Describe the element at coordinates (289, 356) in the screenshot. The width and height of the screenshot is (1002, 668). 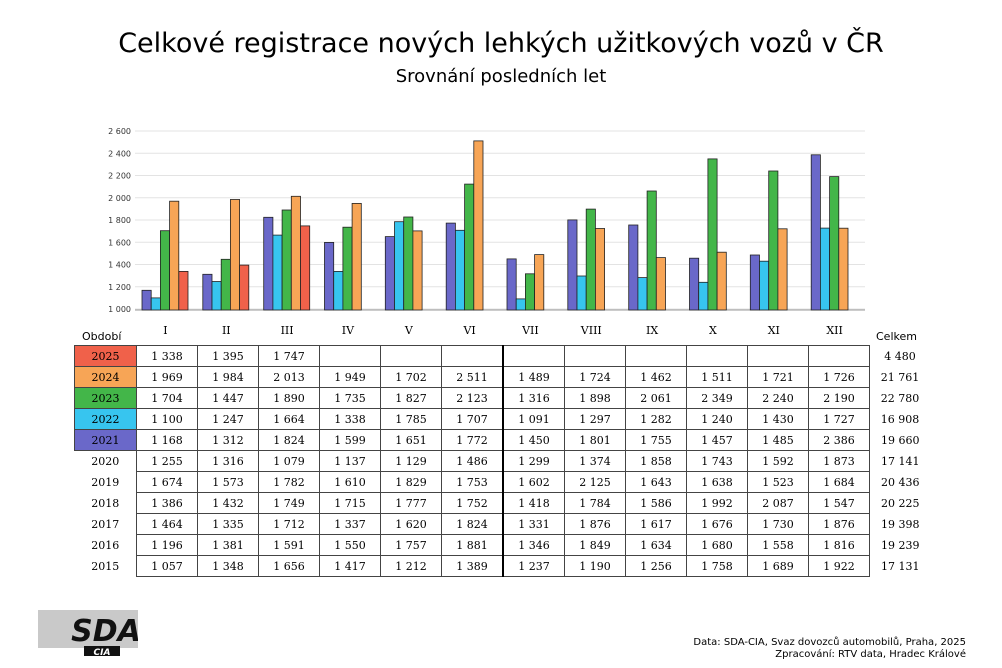
I see `table-cell: 1 747` at that location.